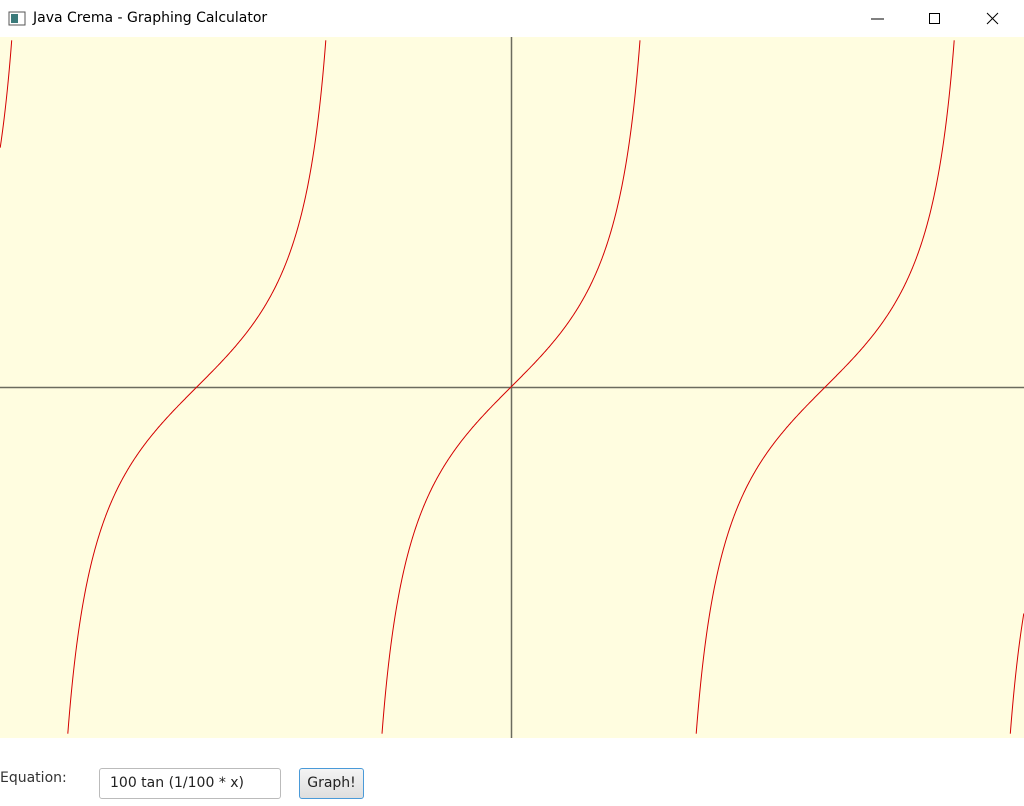 The height and width of the screenshot is (806, 1024). Describe the element at coordinates (934, 18) in the screenshot. I see `maximize-button` at that location.